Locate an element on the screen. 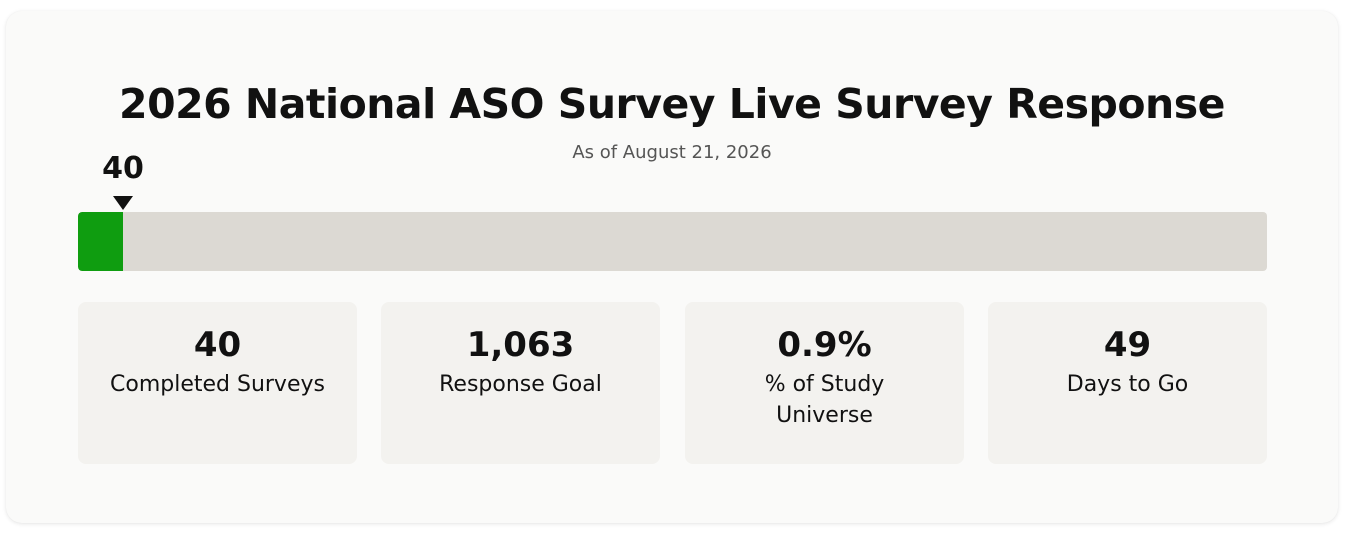  stat-value: 0.9% is located at coordinates (824, 345).